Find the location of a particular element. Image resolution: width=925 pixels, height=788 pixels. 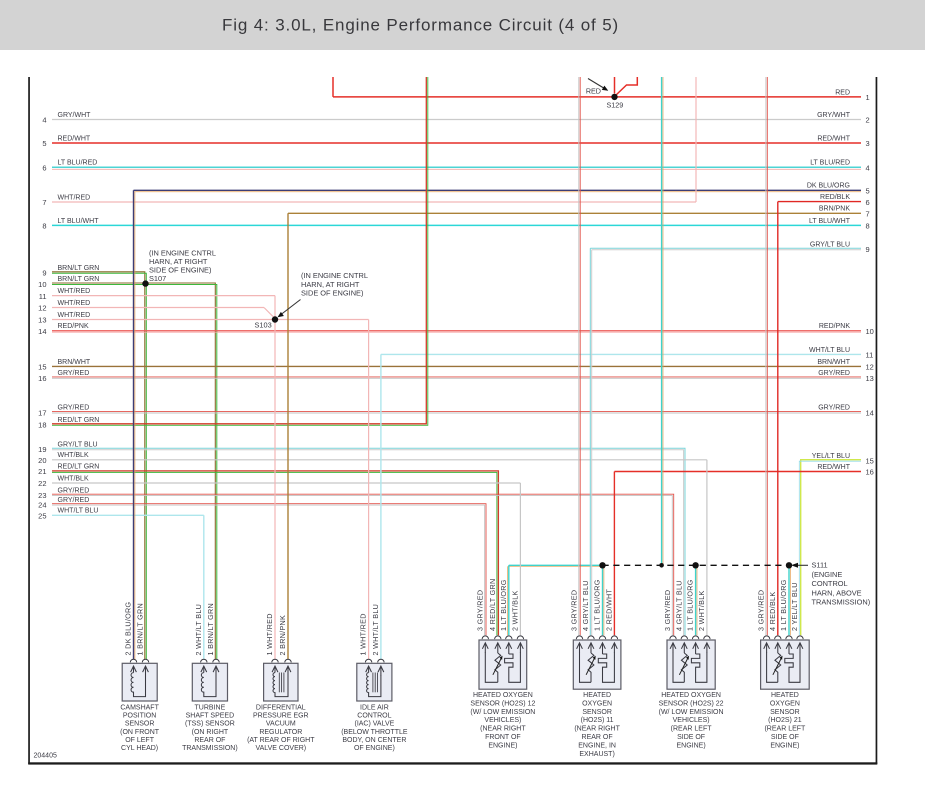

svg-text: FRONT OF is located at coordinates (503, 737).